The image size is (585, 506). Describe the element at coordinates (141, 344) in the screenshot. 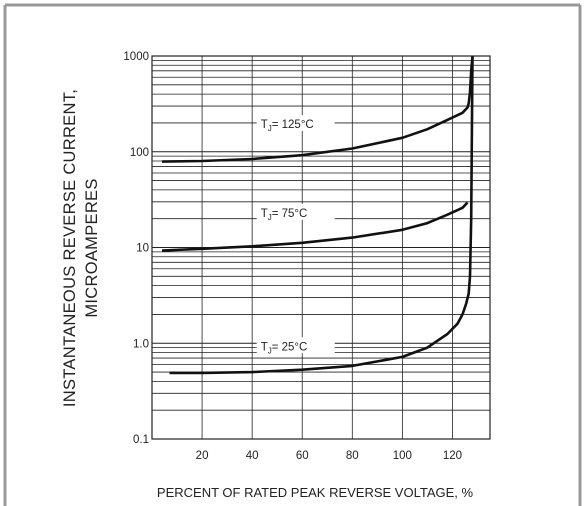

I see `y-tick-label: 1.0` at that location.